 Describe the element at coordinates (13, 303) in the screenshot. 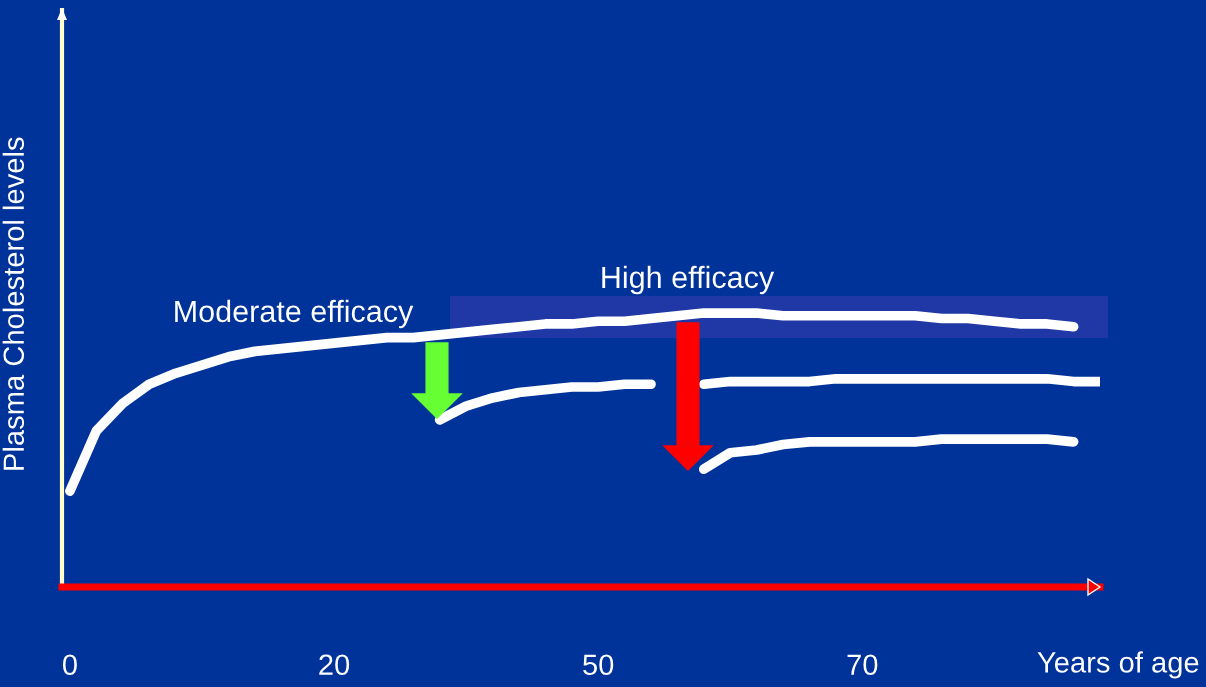

I see `y-axis-title: Plasma Cholesterol levels` at that location.